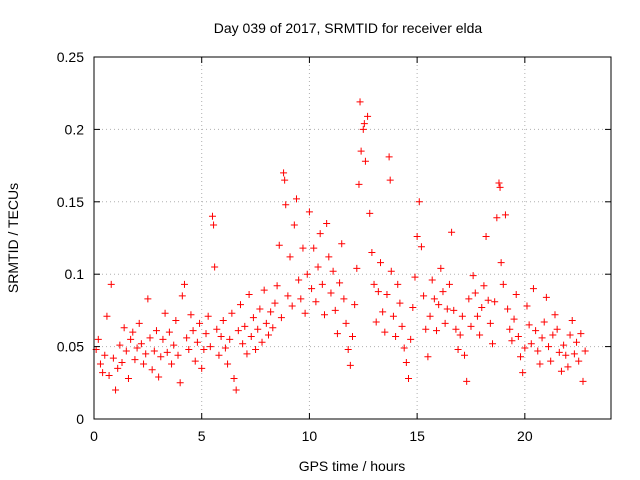 The height and width of the screenshot is (480, 640). Describe the element at coordinates (80, 419) in the screenshot. I see `y-tick-label: 0` at that location.